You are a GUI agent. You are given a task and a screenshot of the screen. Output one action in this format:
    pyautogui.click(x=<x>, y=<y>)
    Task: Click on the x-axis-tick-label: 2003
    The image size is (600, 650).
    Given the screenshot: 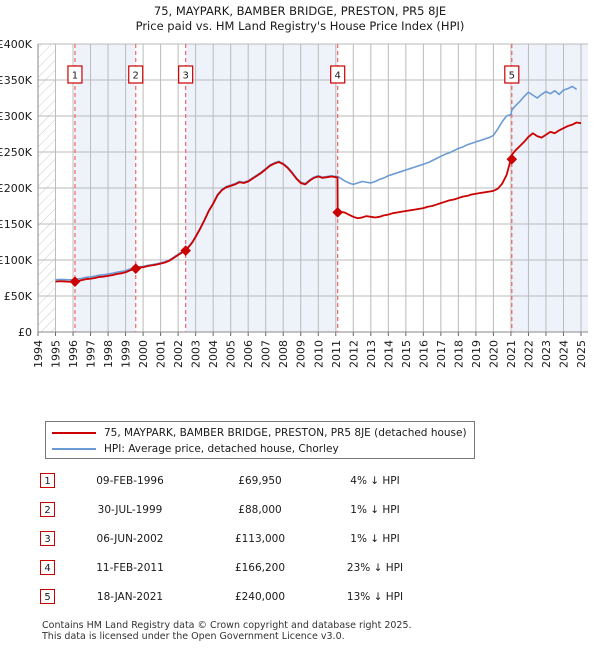 What is the action you would take?
    pyautogui.click(x=196, y=354)
    